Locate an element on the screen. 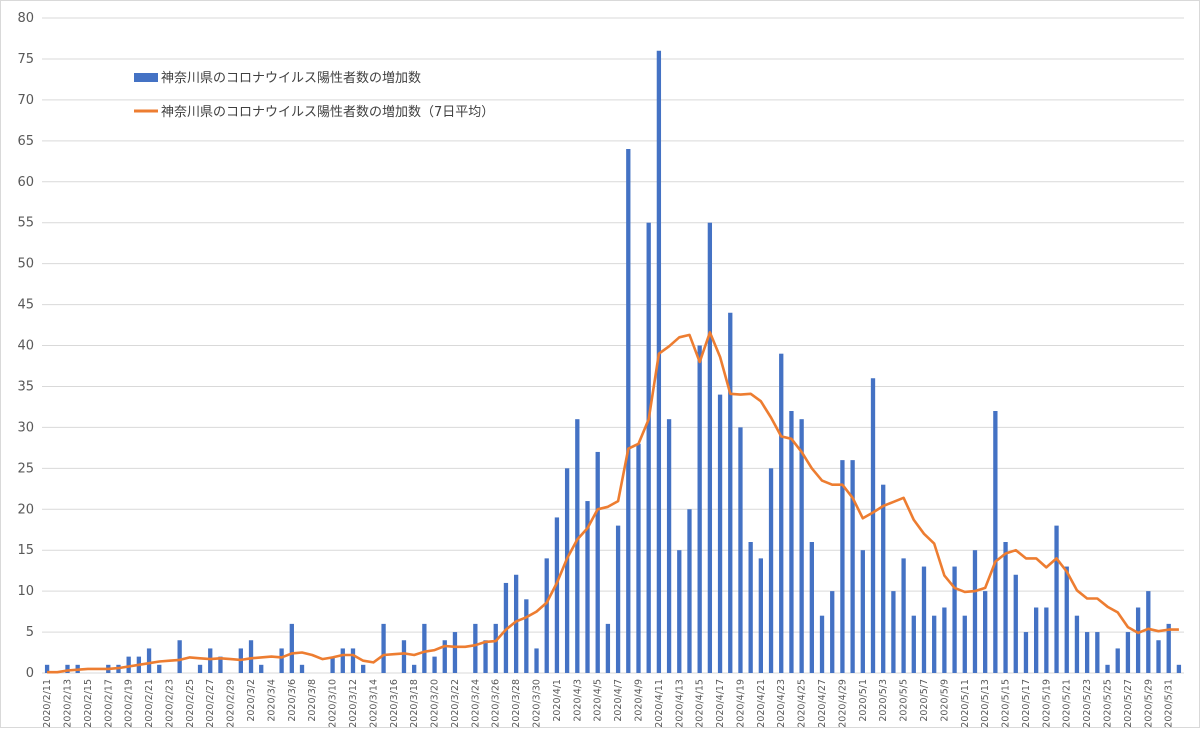  x-tick-label: 2020/4/25 is located at coordinates (802, 703).